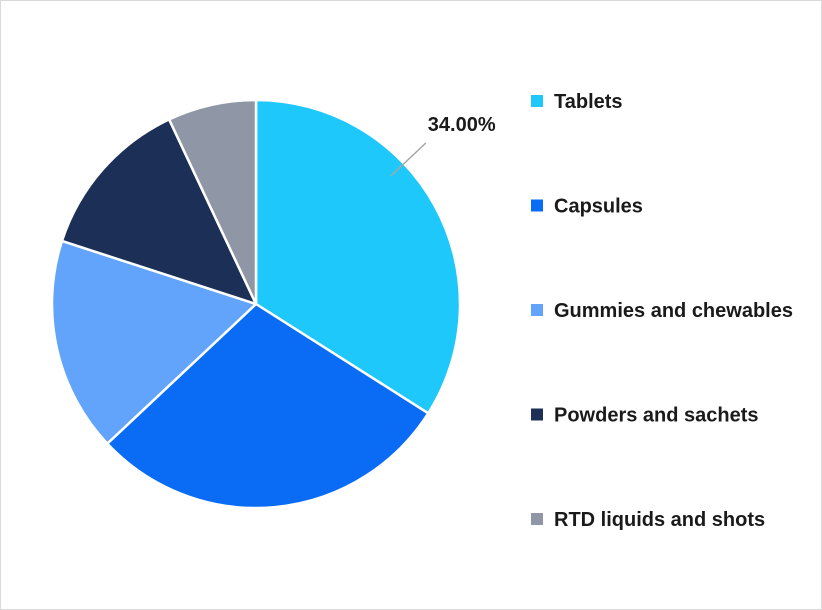 The image size is (822, 610). Describe the element at coordinates (537, 205) in the screenshot. I see `legend-swatch-capsules` at that location.